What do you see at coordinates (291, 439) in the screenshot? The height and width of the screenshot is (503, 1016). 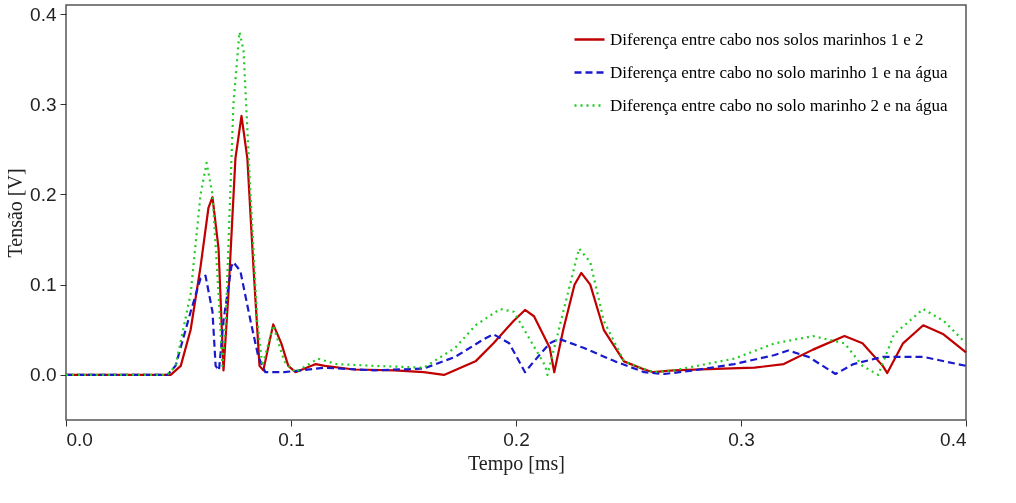 I see `x-tick-label: 0.1` at bounding box center [291, 439].